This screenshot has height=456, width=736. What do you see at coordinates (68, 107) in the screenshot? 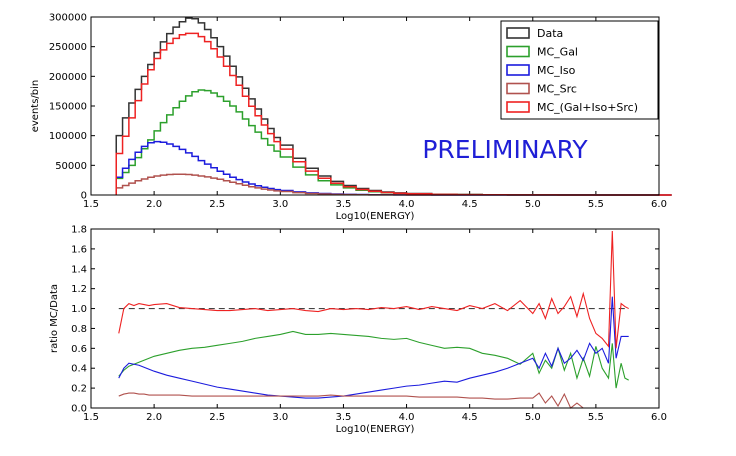
I see `y-tick-label: 150000` at bounding box center [68, 107].